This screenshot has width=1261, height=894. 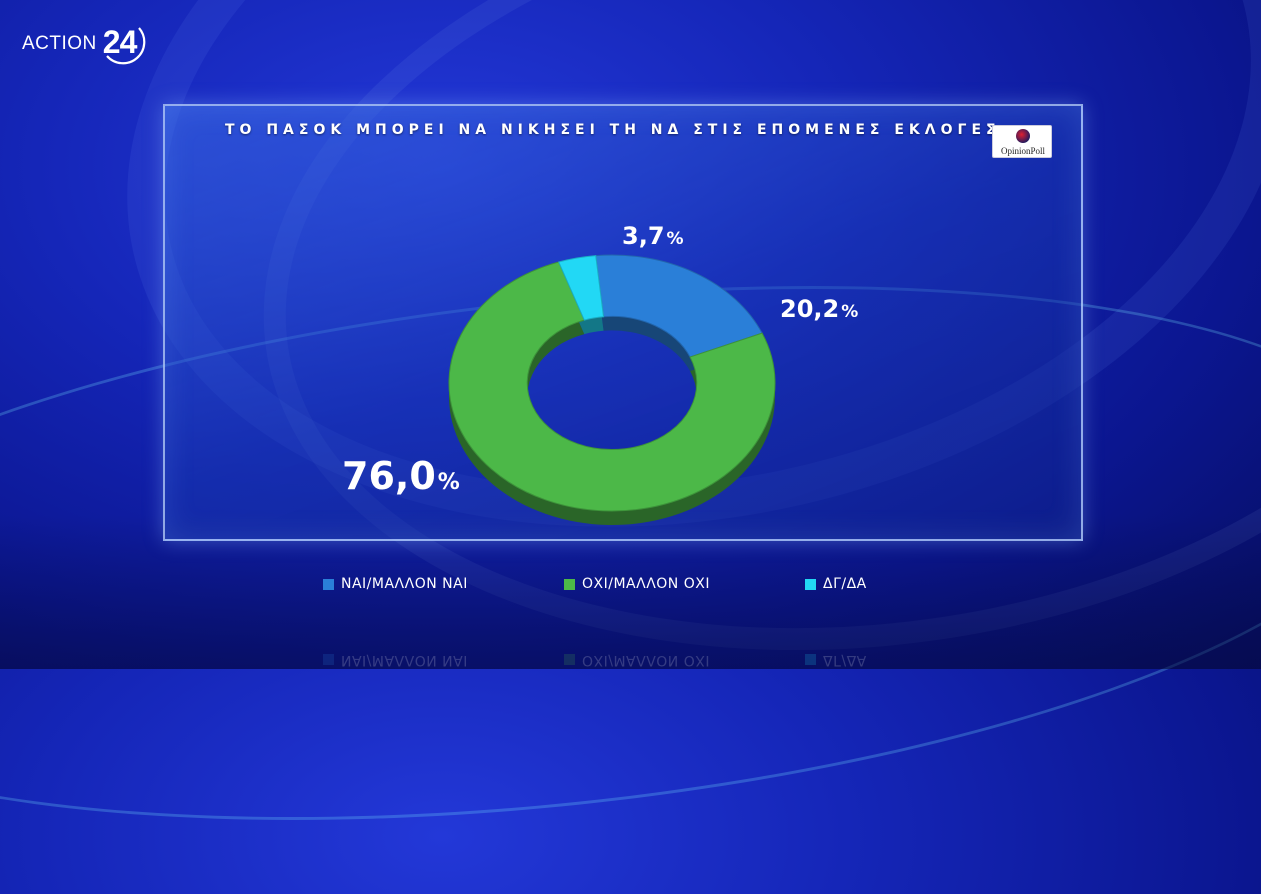 What do you see at coordinates (1022, 151) in the screenshot?
I see `opinion-poll-label: OpinionPoll` at bounding box center [1022, 151].